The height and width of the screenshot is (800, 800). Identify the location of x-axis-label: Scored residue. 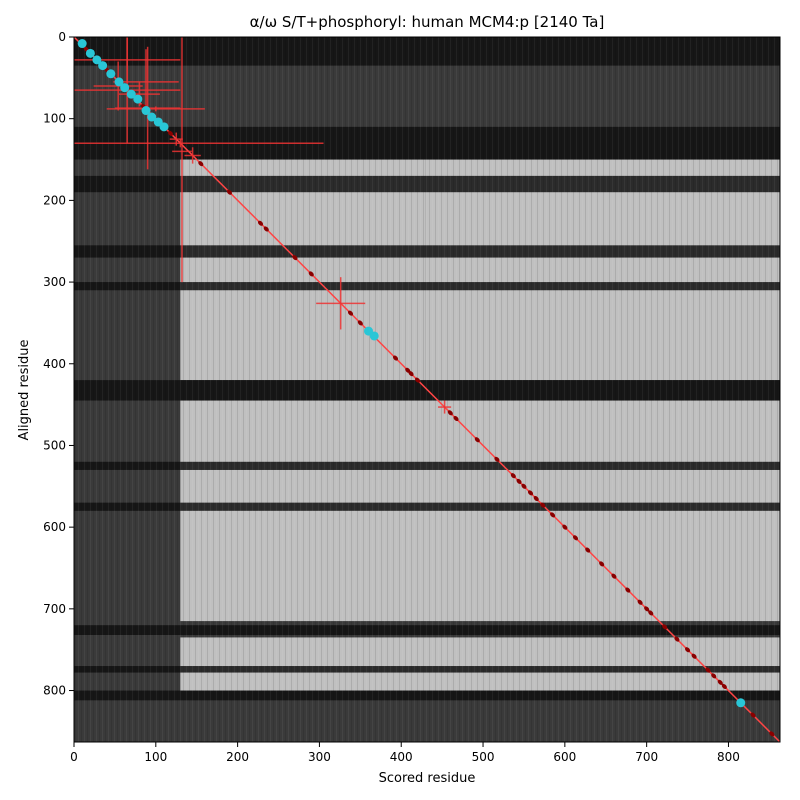
(427, 778).